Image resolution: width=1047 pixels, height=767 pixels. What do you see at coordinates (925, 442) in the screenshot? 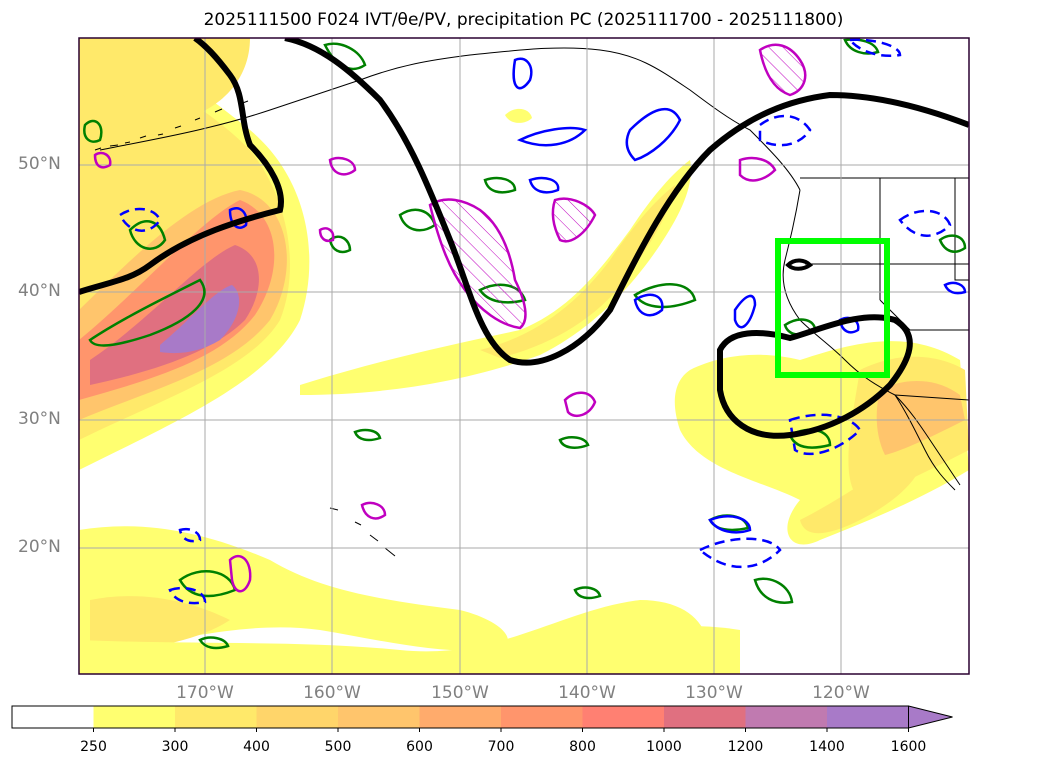
I see `baja` at bounding box center [925, 442].